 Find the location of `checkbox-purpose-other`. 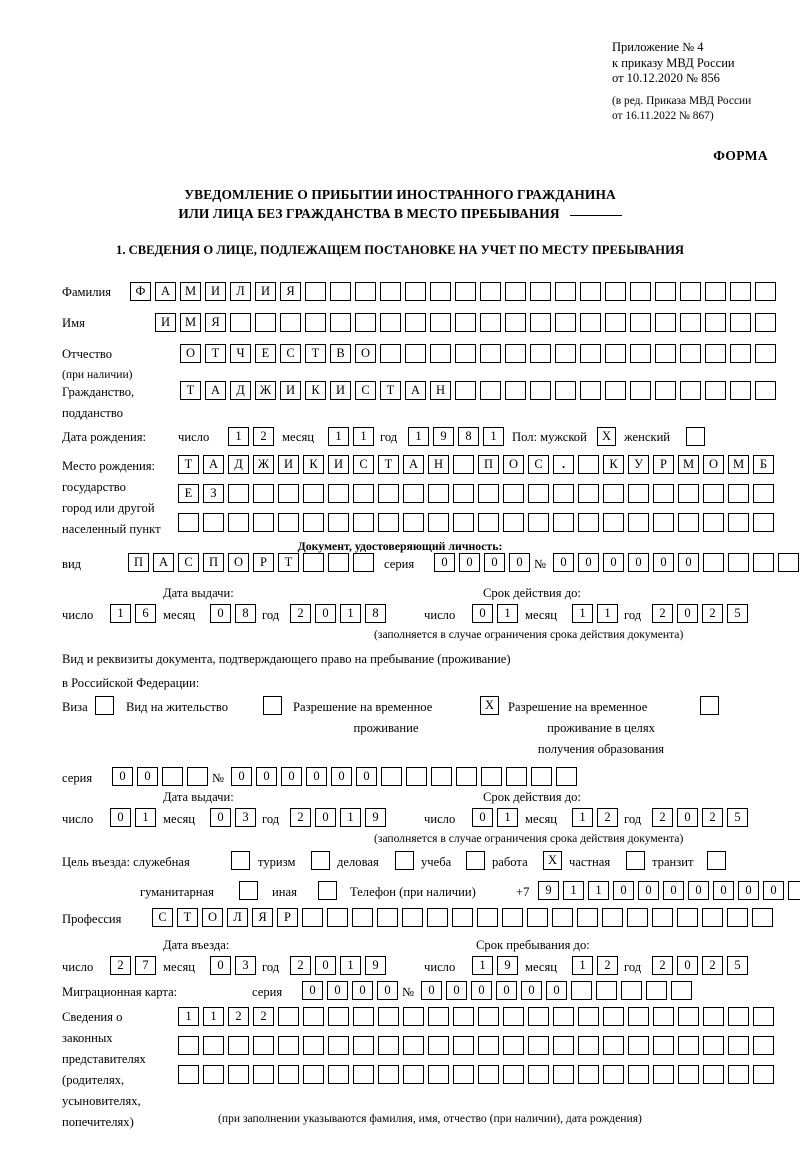

checkbox-purpose-other is located at coordinates (327, 890).